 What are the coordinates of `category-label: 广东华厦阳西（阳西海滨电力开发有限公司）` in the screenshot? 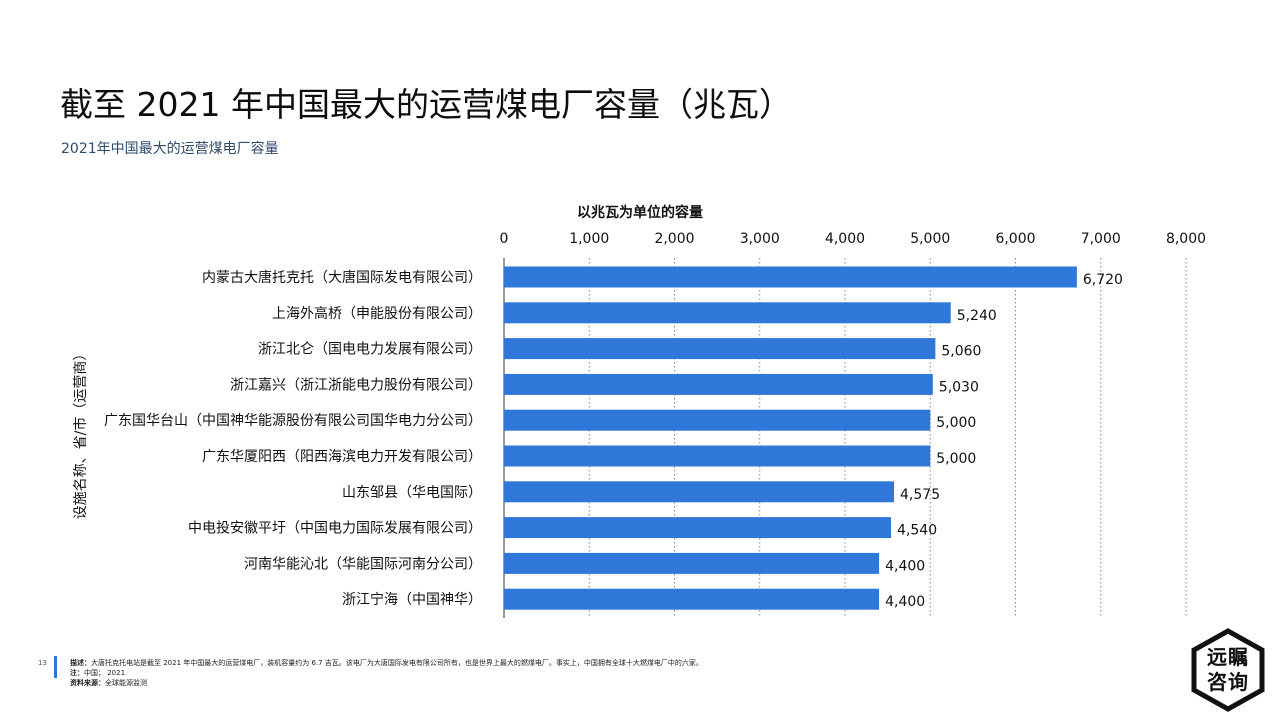 It's located at (342, 457).